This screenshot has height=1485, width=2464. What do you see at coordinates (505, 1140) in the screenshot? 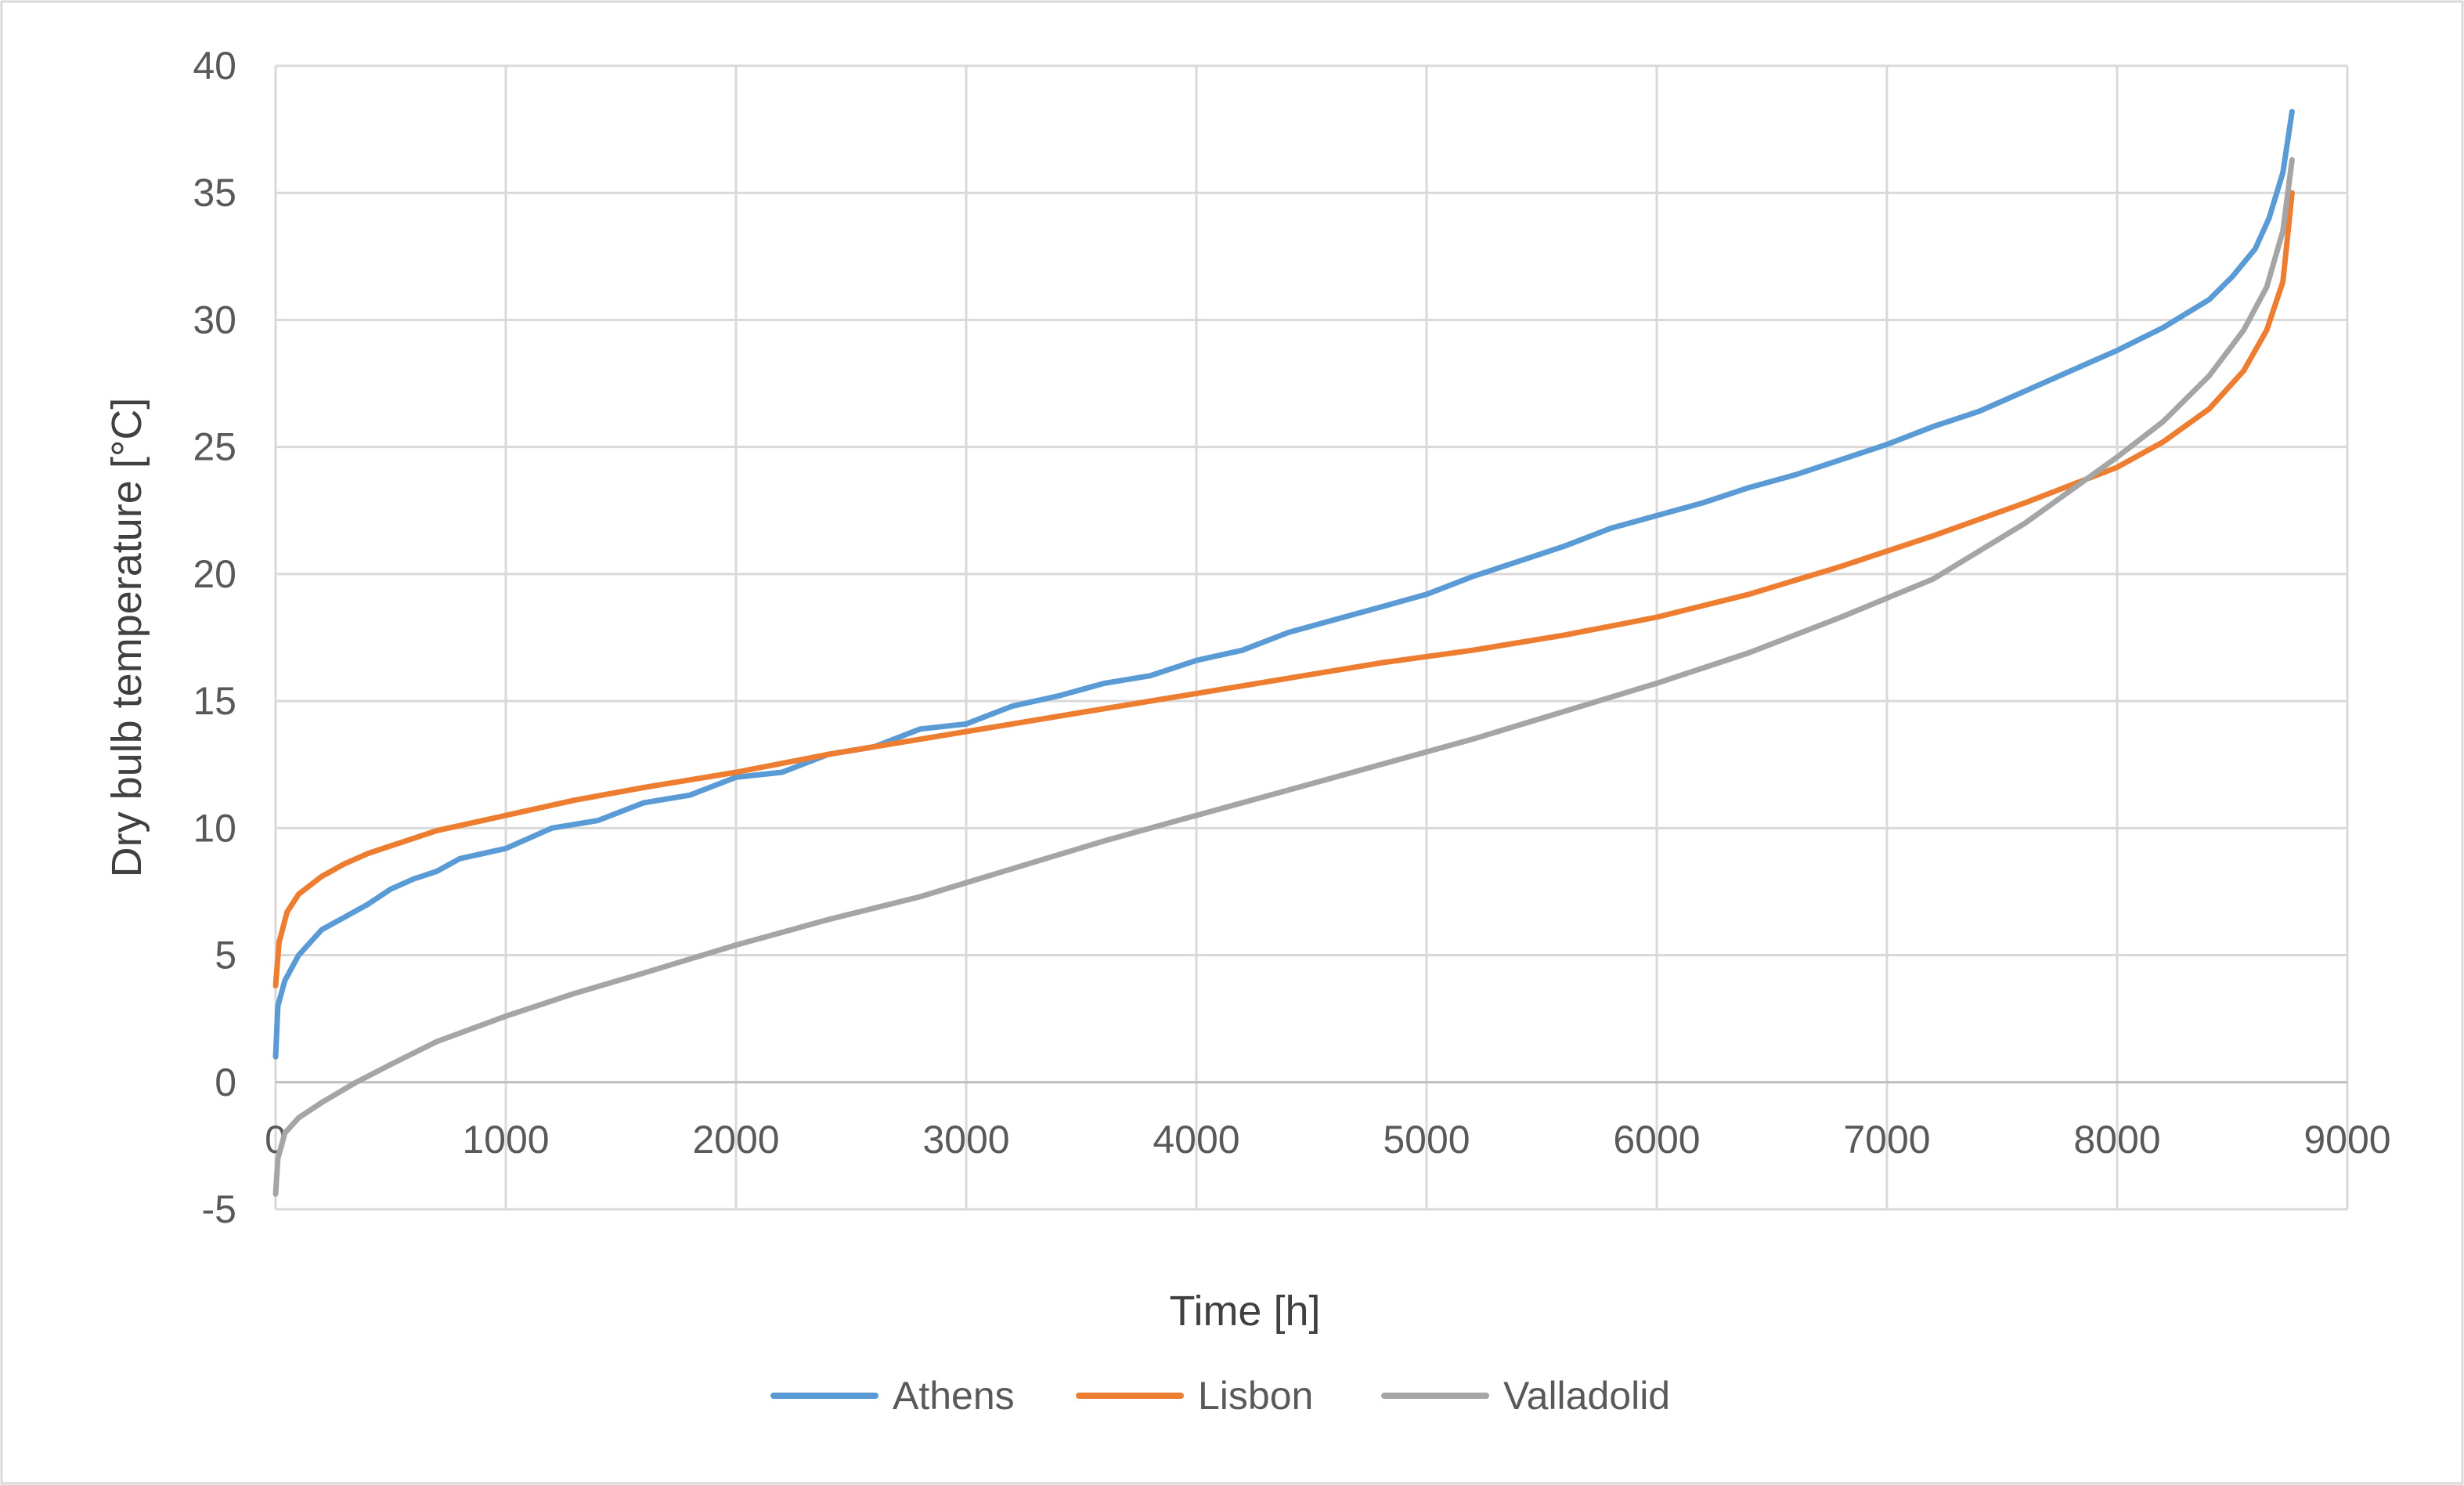
I see `x-tick-label: 1000` at bounding box center [505, 1140].